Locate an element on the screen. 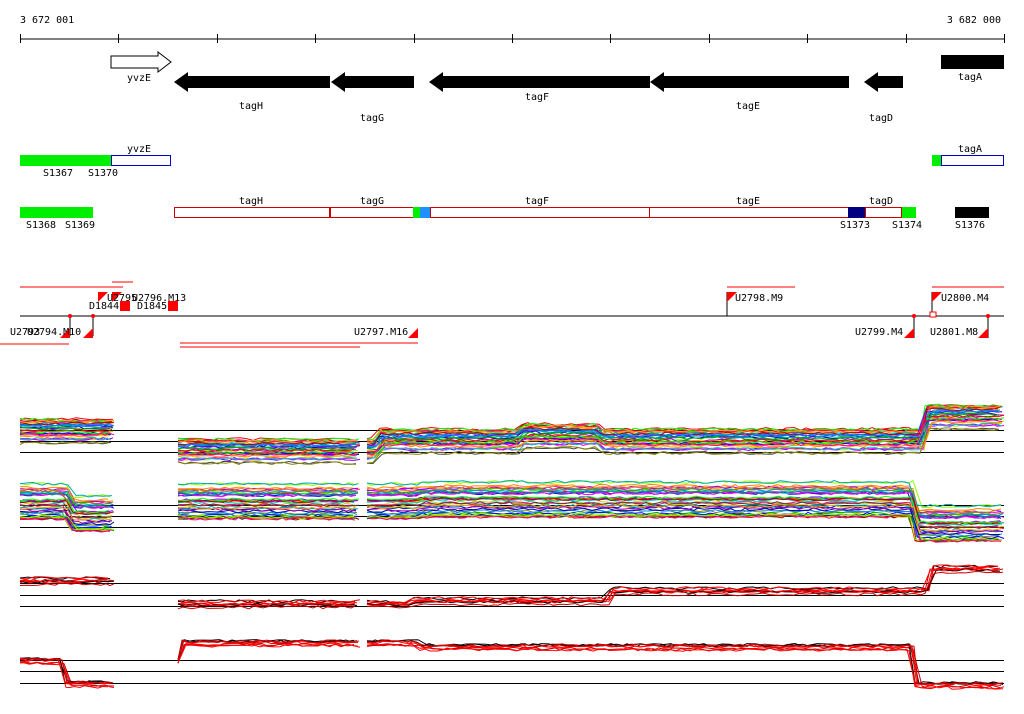  gene-arrow-yvze is located at coordinates (141, 62).